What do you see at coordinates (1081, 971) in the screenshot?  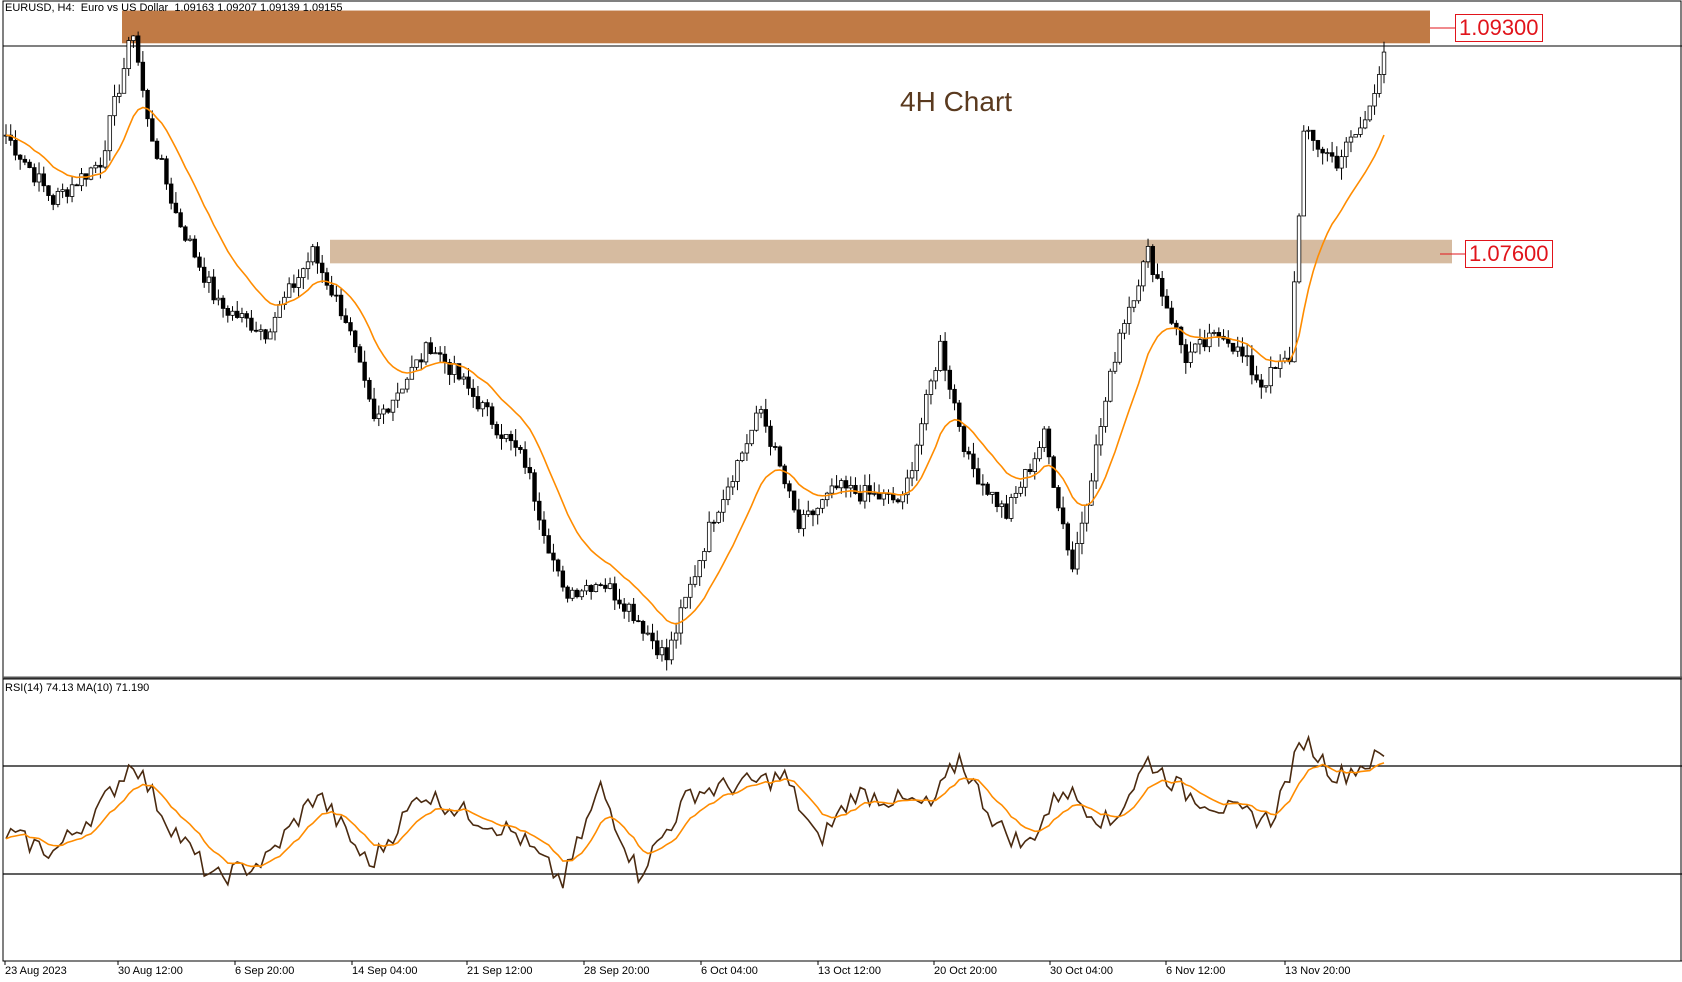 I see `time-axis-label: 30 Oct 04:00` at bounding box center [1081, 971].